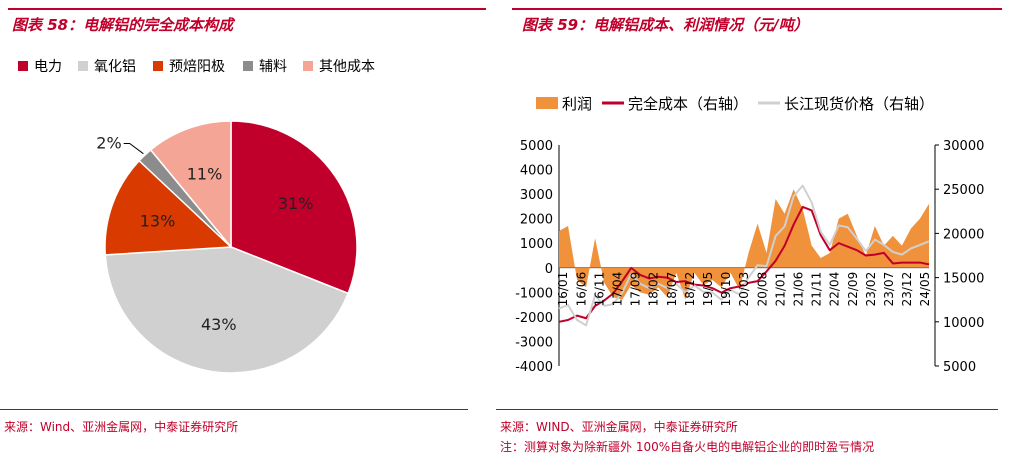  What do you see at coordinates (959, 367) in the screenshot?
I see `y-right-tick-5: 5000` at bounding box center [959, 367].